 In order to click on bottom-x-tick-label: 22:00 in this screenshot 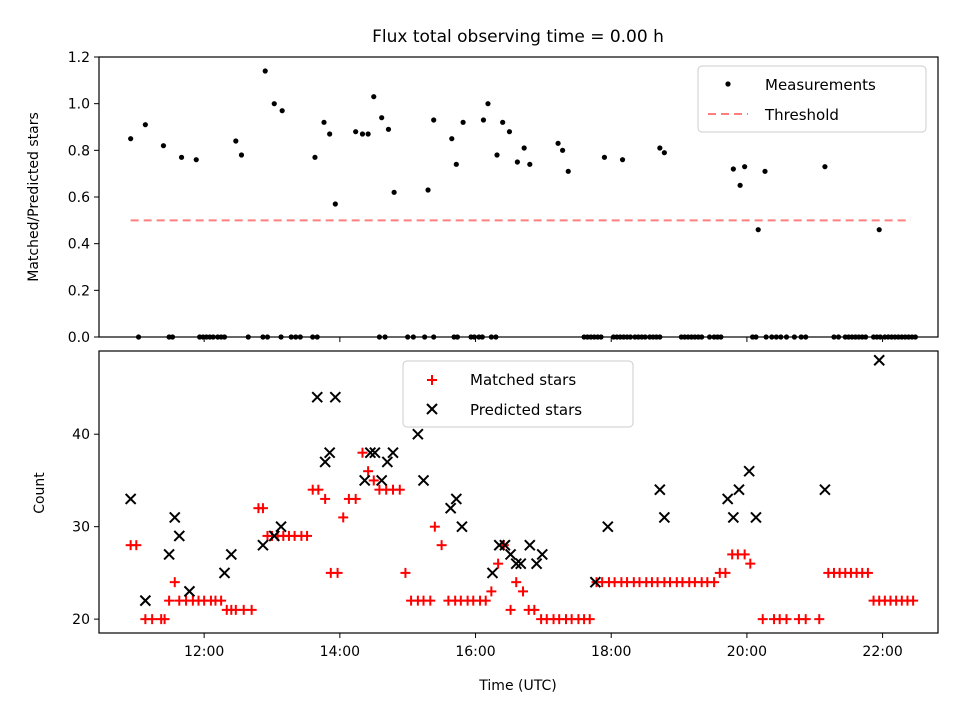, I will do `click(882, 652)`.